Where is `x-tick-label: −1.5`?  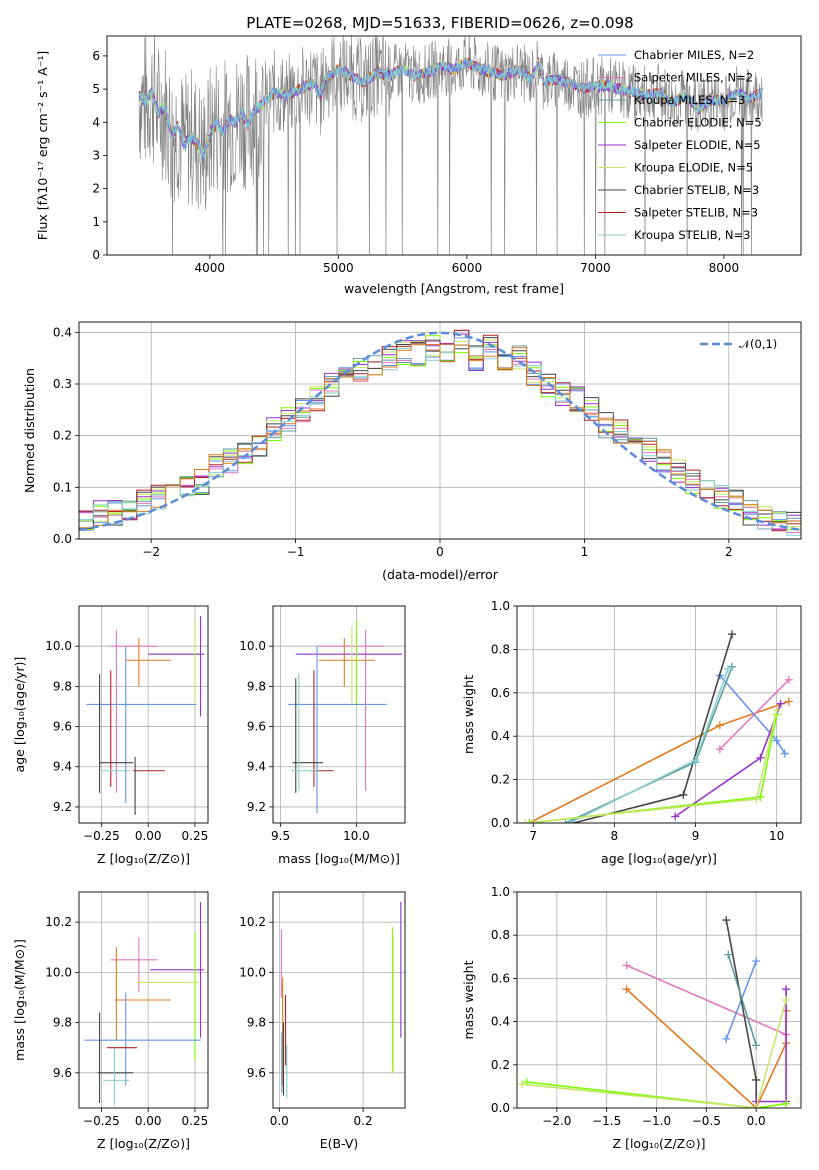 x-tick-label: −1.5 is located at coordinates (606, 1121).